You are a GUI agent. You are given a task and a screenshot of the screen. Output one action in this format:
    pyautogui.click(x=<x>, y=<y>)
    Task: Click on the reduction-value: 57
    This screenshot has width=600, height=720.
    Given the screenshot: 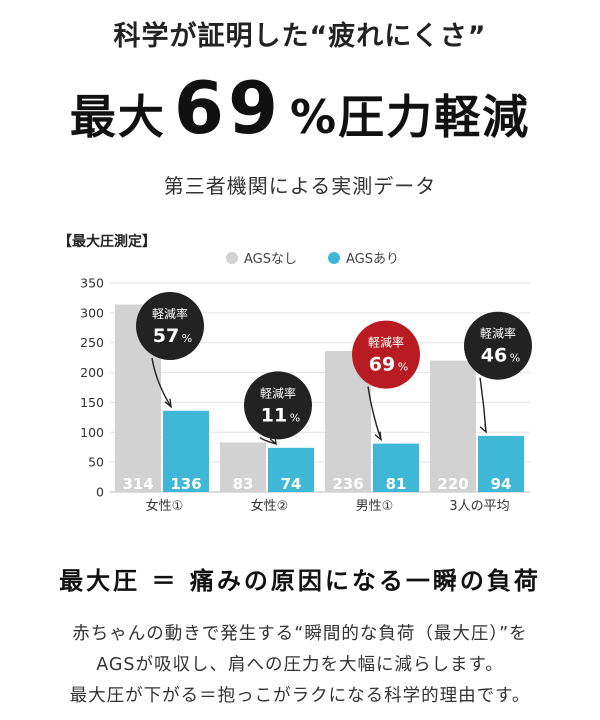 What is the action you would take?
    pyautogui.click(x=166, y=336)
    